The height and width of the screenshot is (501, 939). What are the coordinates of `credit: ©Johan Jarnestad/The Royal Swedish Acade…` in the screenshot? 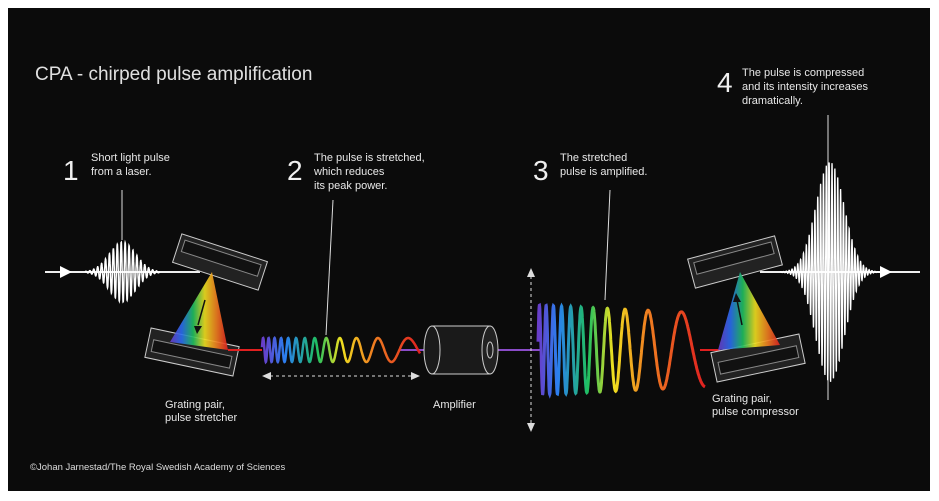 It's located at (157, 467).